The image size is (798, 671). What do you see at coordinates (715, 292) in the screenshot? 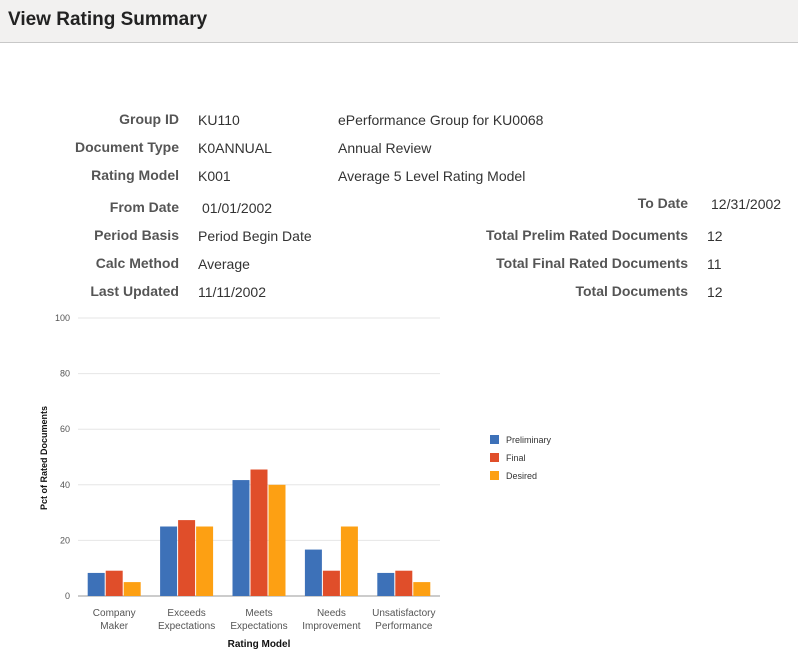
I see `total-documents-value: 12` at bounding box center [715, 292].